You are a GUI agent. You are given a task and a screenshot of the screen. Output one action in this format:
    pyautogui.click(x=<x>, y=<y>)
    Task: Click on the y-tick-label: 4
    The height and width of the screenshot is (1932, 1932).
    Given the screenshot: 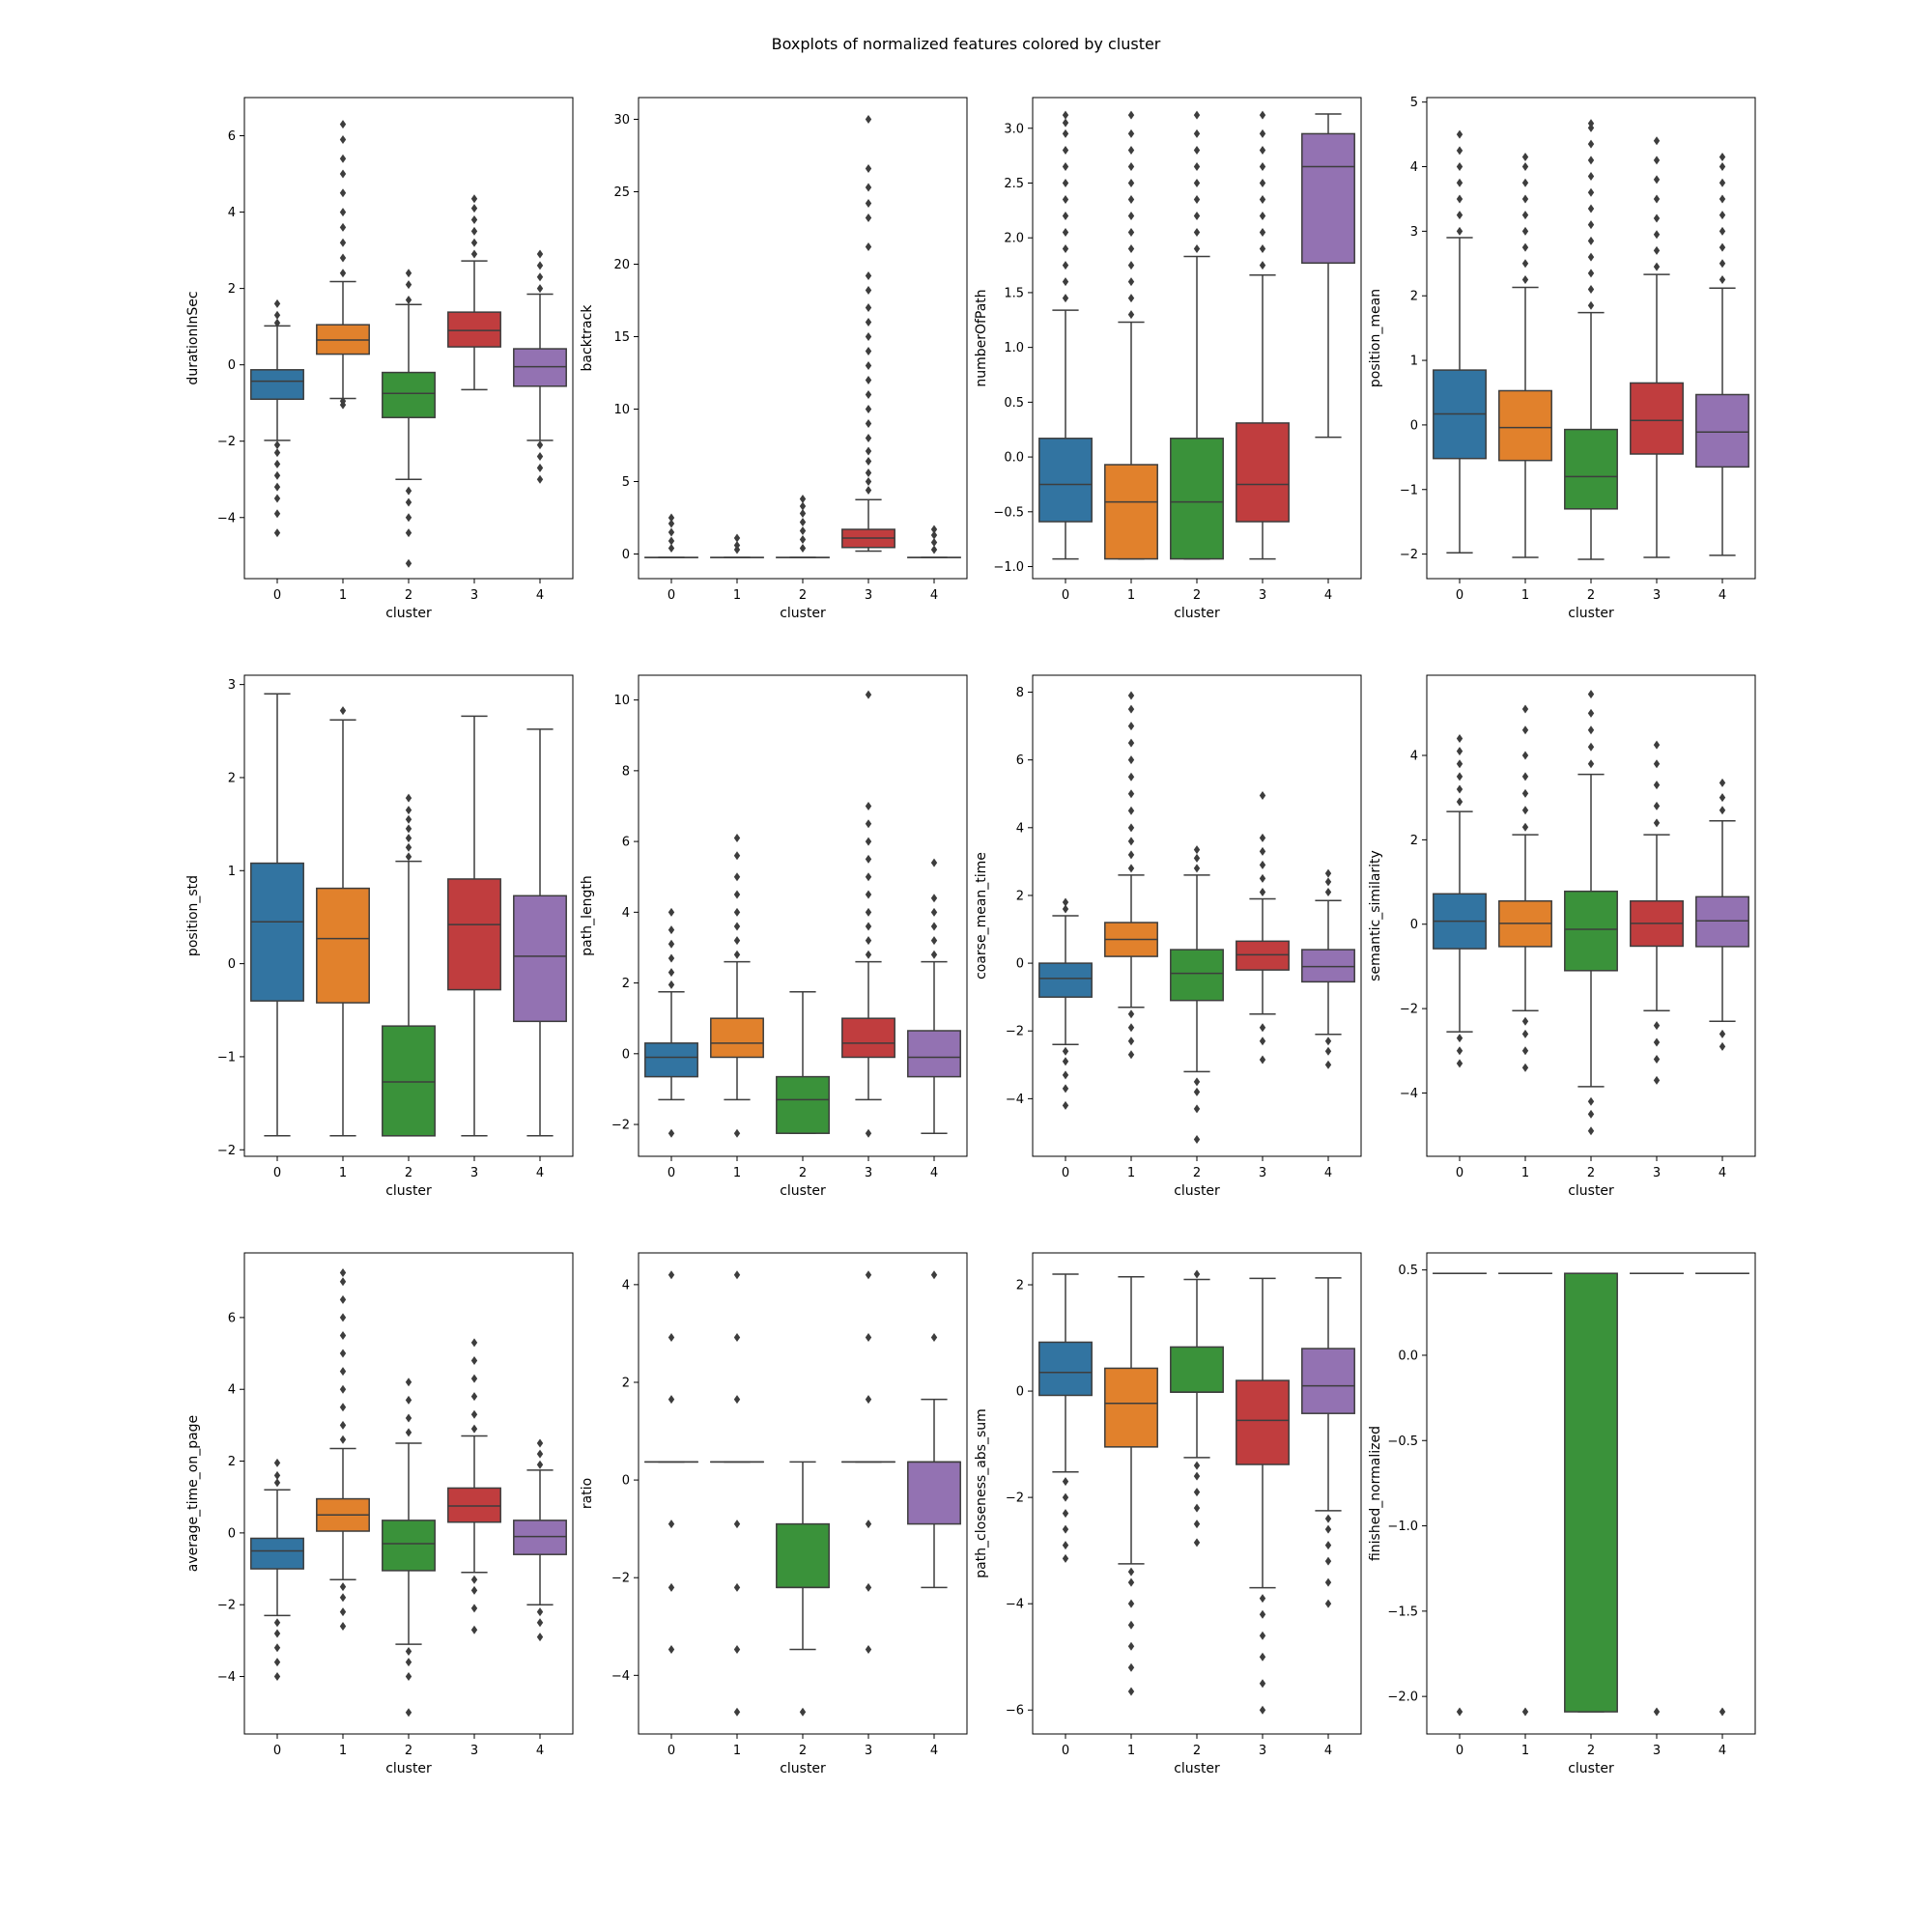 What is the action you would take?
    pyautogui.click(x=1020, y=828)
    